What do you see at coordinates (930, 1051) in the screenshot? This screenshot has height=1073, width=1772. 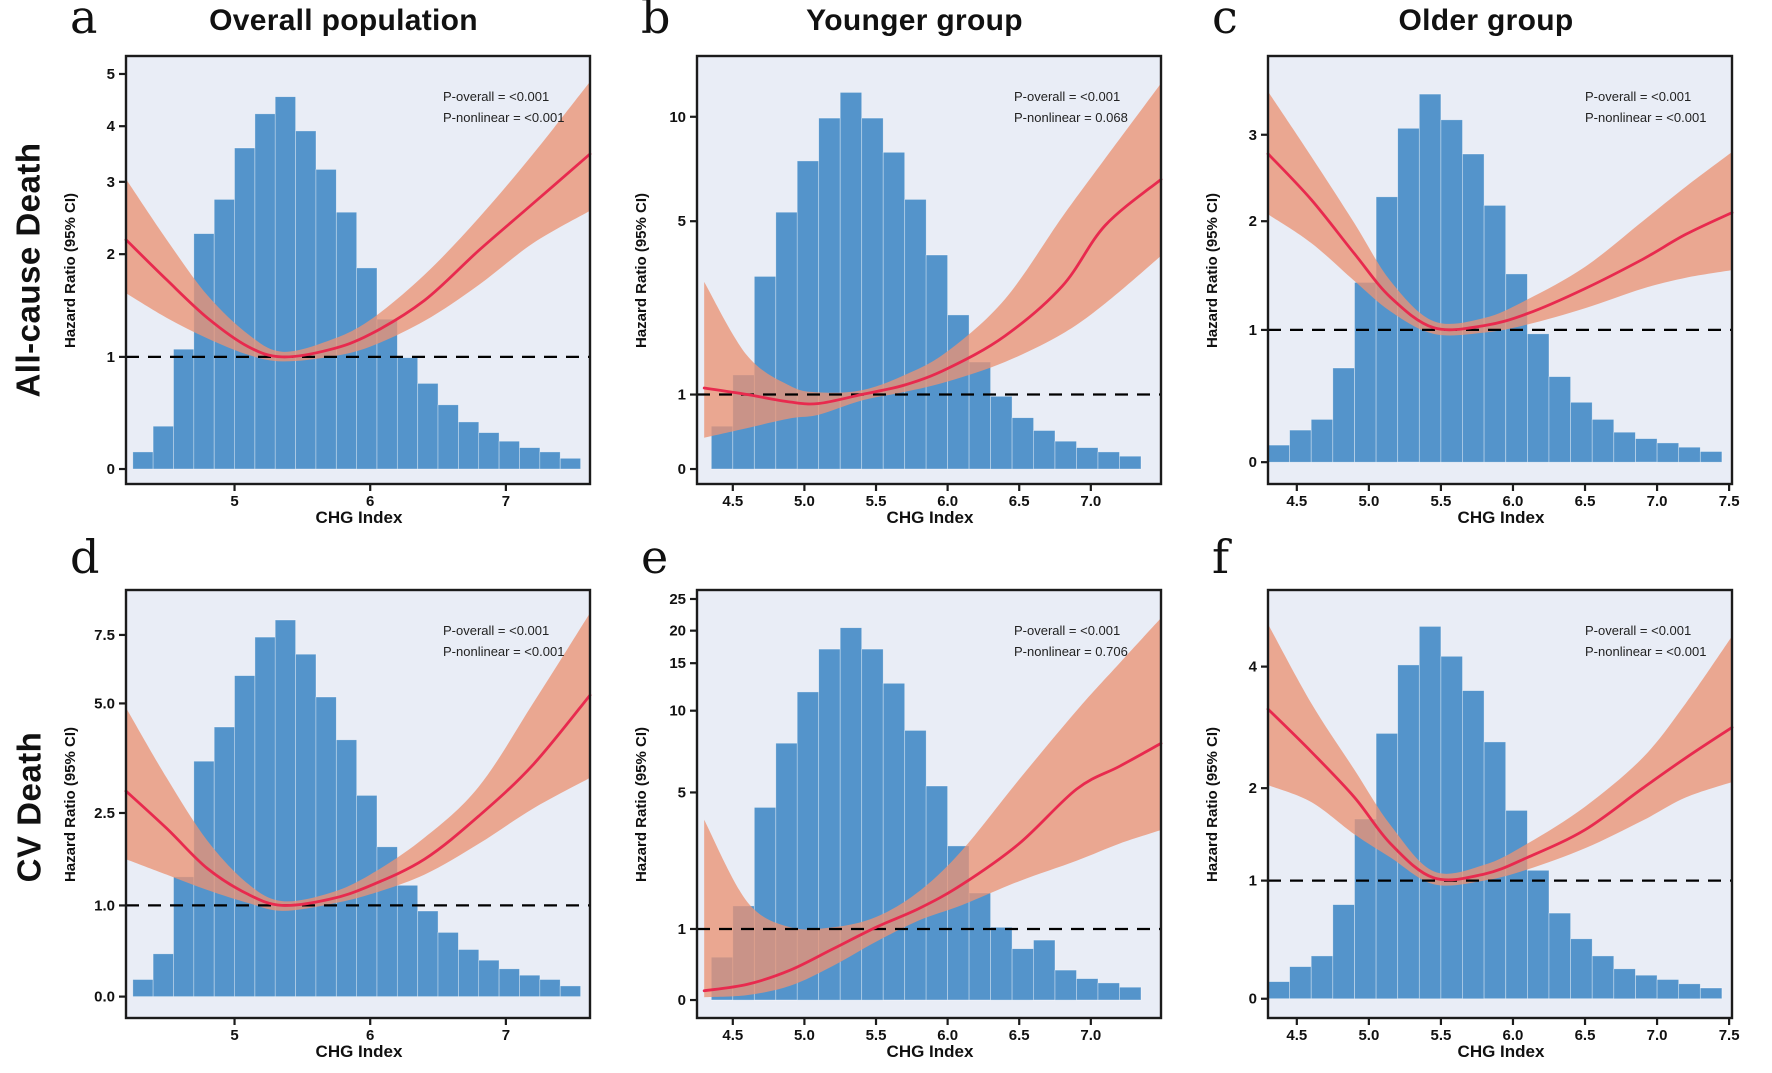 I see `panel-e-x-axis-label: CHG Index` at bounding box center [930, 1051].